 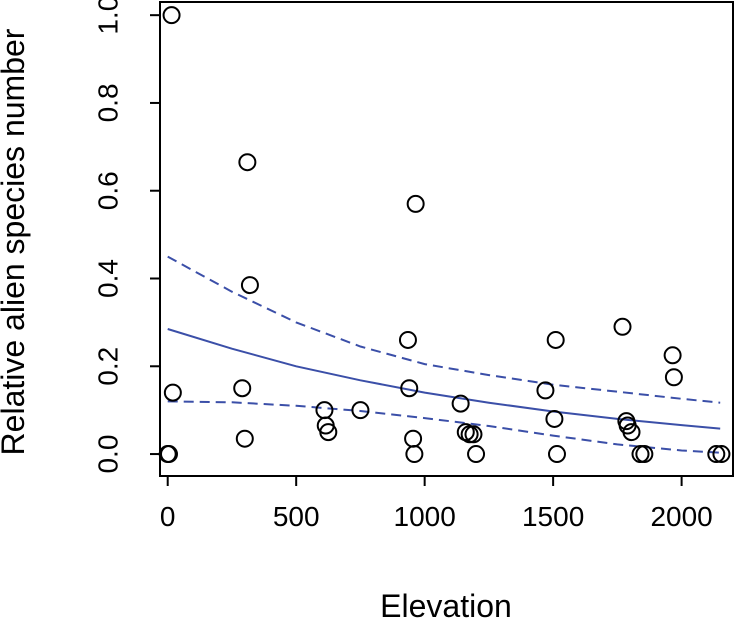 I want to click on x-tick-label: 1500, so click(x=553, y=516).